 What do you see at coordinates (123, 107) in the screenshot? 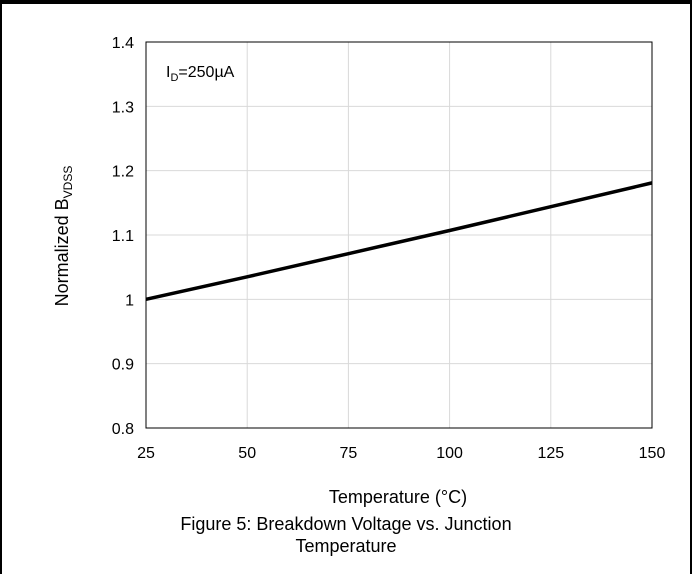
I see `y-tick-label: 1.3` at bounding box center [123, 107].